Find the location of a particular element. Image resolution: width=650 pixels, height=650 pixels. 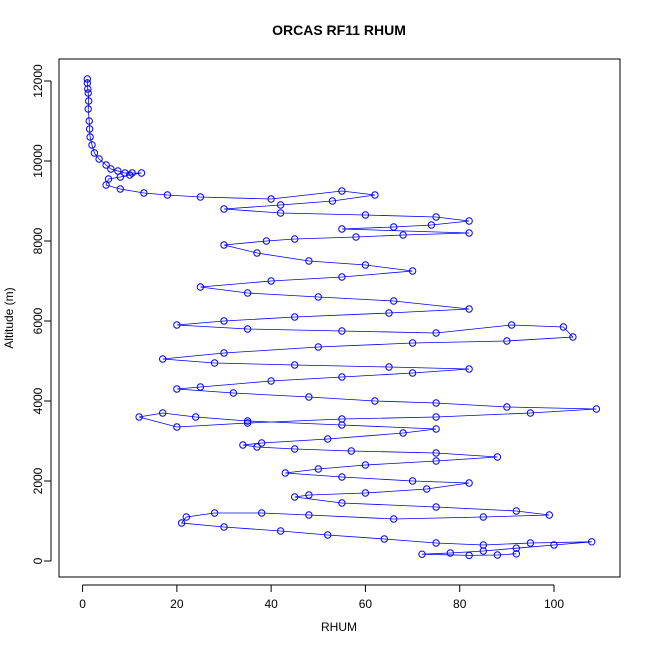

y-tick-label: 4000 is located at coordinates (38, 400).